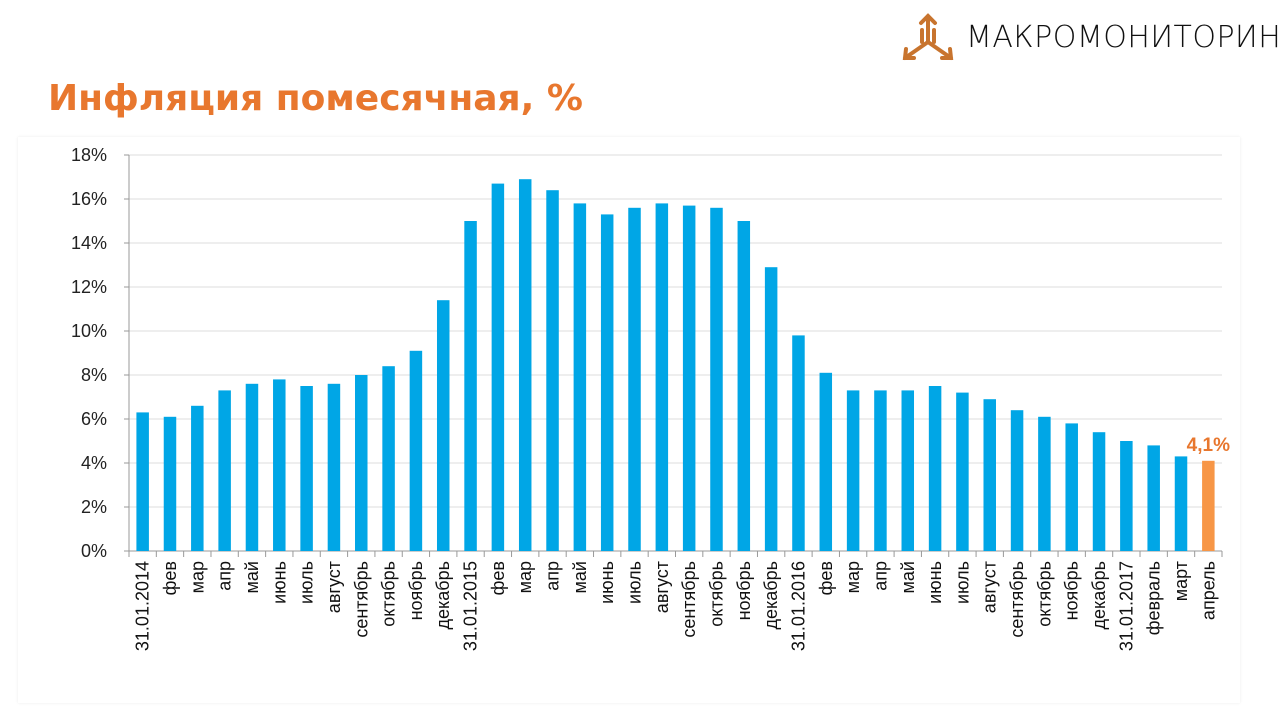 The image size is (1280, 720). What do you see at coordinates (798, 606) in the screenshot?
I see `x-tick-label: 31.01.2016` at bounding box center [798, 606].